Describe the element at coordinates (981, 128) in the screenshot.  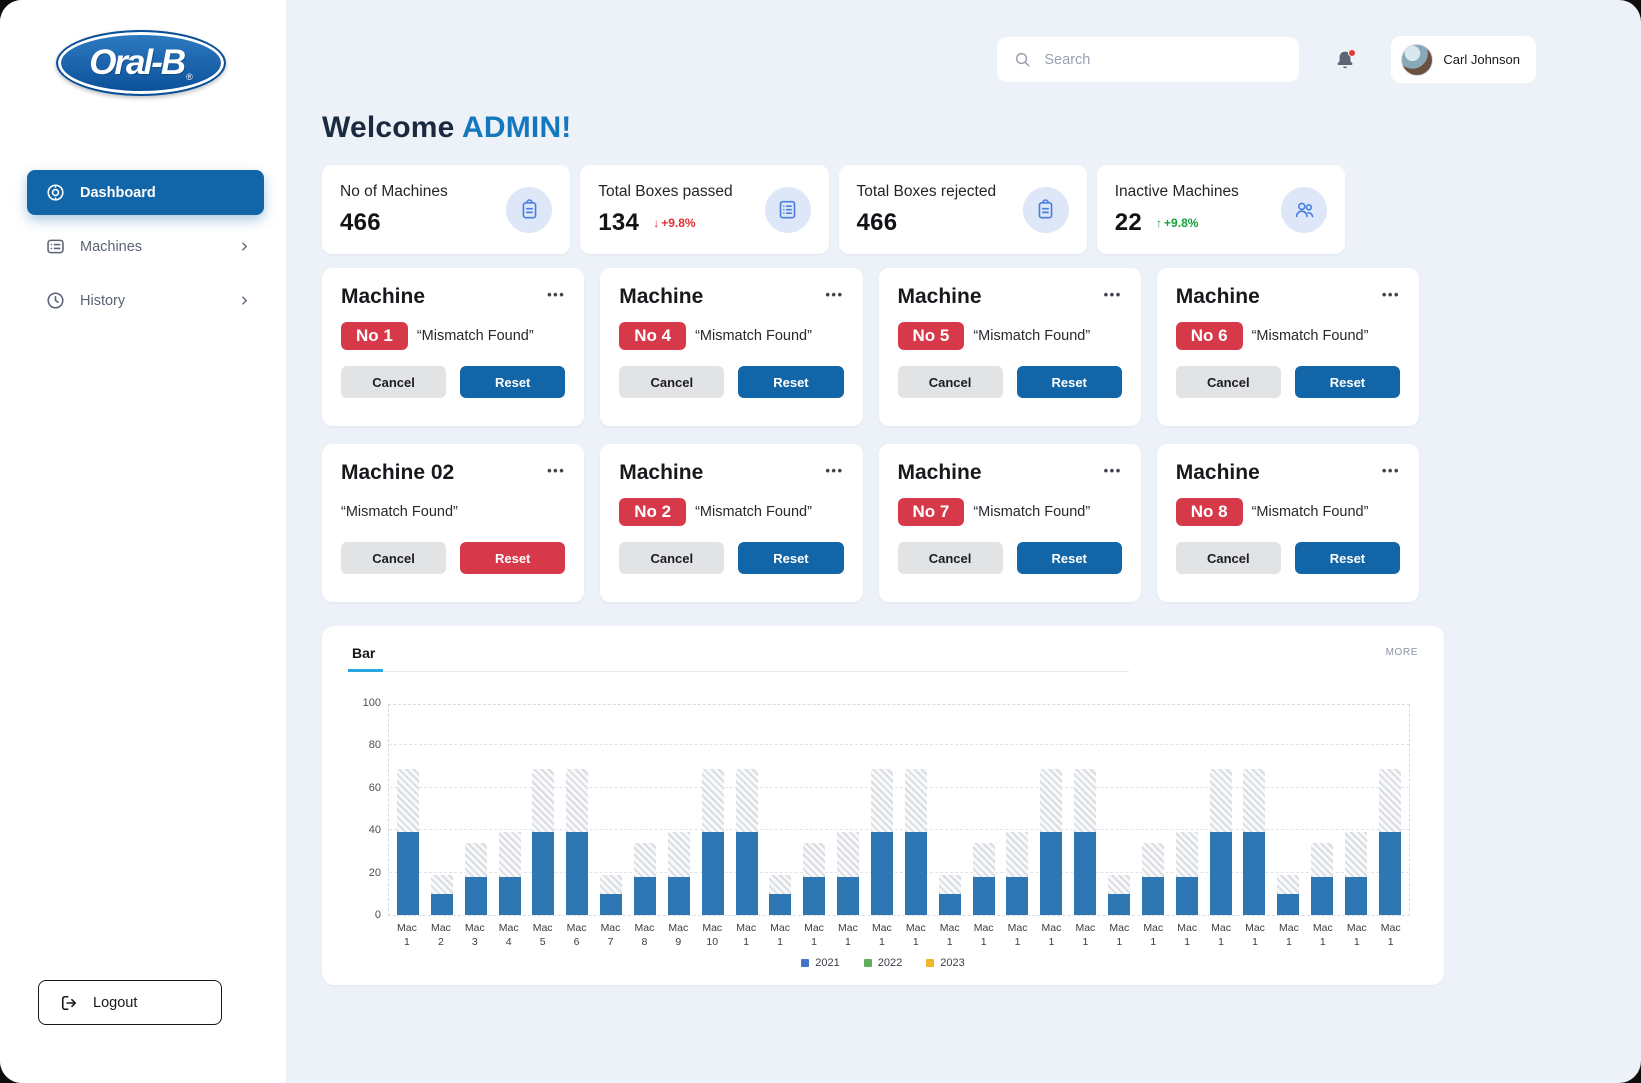
I see `page-title: Welcome ADMIN!` at that location.